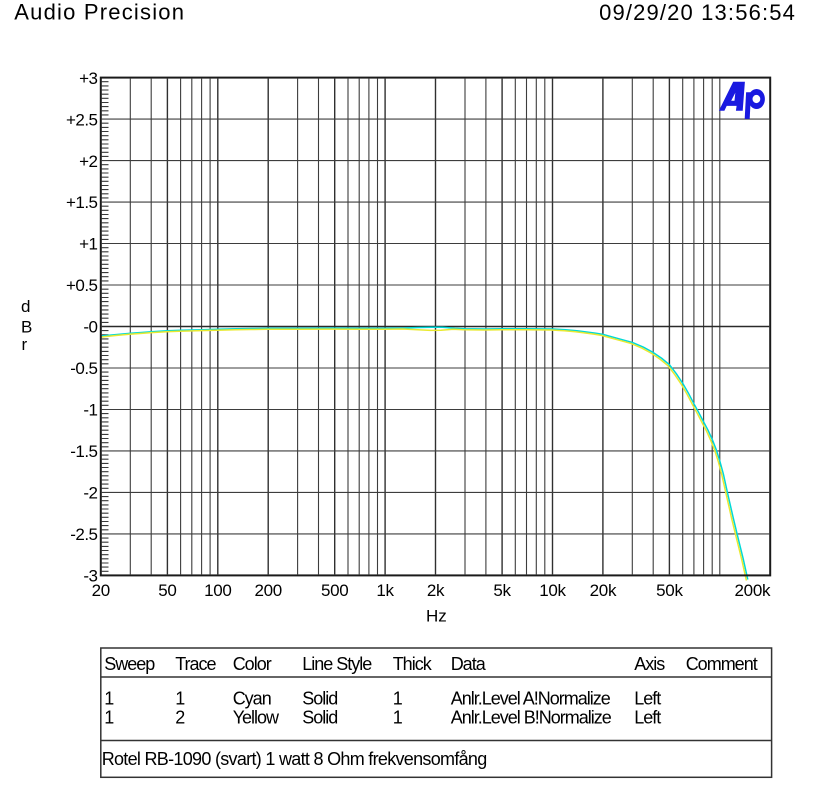  Describe the element at coordinates (502, 590) in the screenshot. I see `svg-text: 5k` at that location.